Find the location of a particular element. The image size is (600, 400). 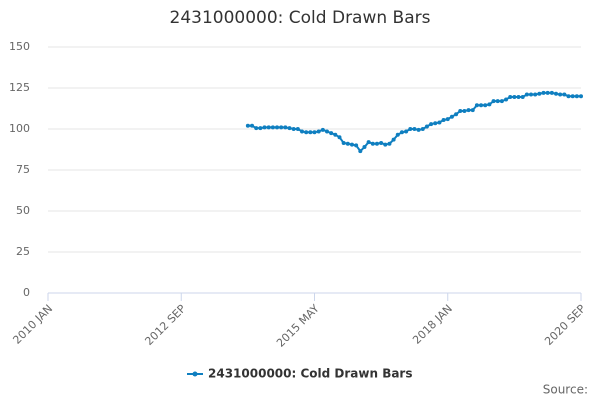

line is located at coordinates (414, 122).